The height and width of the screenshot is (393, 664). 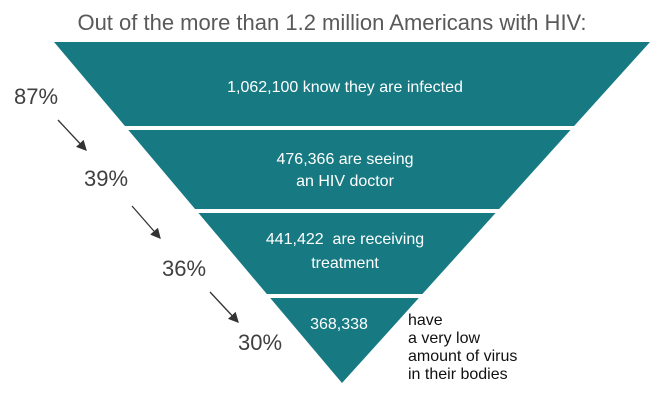 What do you see at coordinates (339, 324) in the screenshot?
I see `funnel-band-4-label: 368,338` at bounding box center [339, 324].